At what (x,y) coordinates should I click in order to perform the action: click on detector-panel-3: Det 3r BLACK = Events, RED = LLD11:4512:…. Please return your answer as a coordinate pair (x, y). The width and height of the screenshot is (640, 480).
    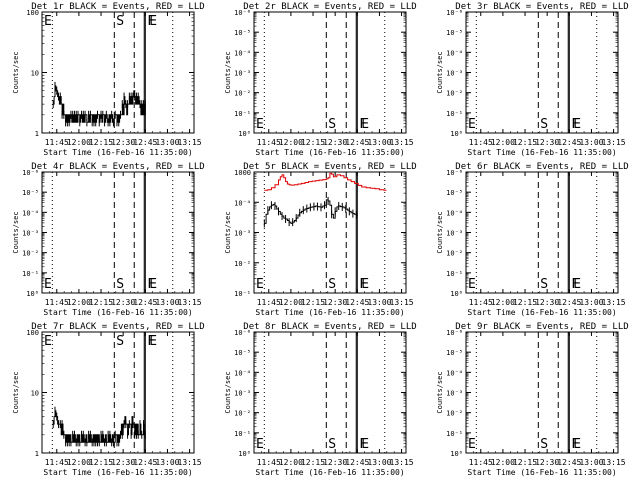
    Looking at the image, I should click on (532, 79).